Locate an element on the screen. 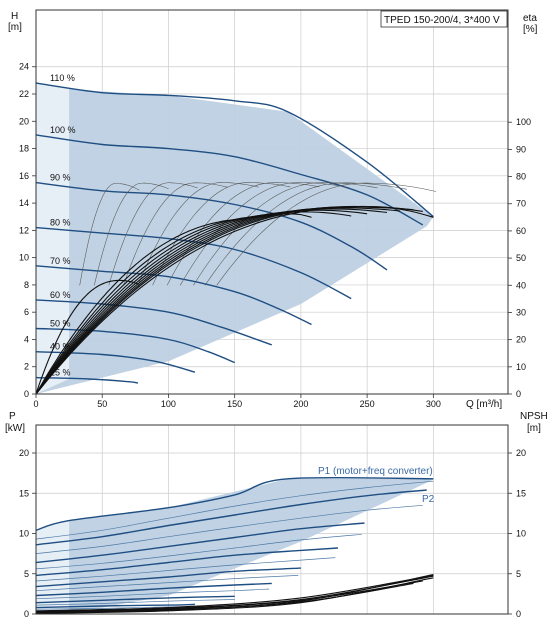 This screenshot has width=554, height=629. npsh-ytick-label: 0 is located at coordinates (518, 614).